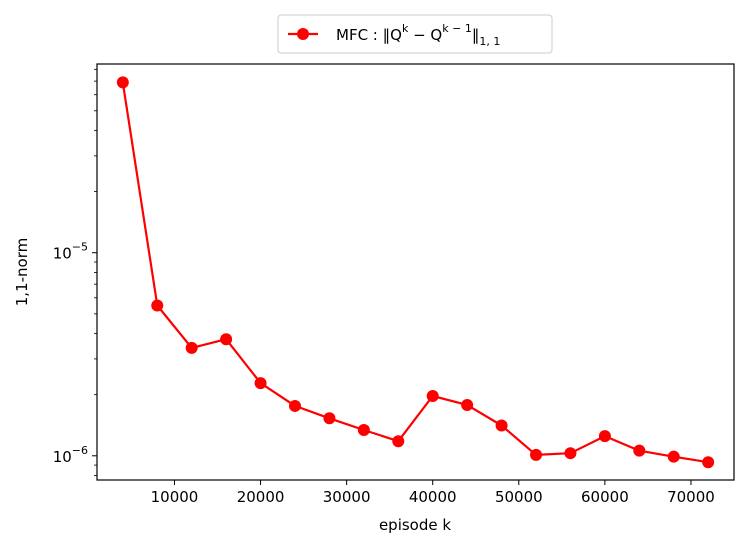 Image resolution: width=747 pixels, height=550 pixels. I want to click on y-axis: 10⁻⁶ 10⁻⁵, so click(75, 272).